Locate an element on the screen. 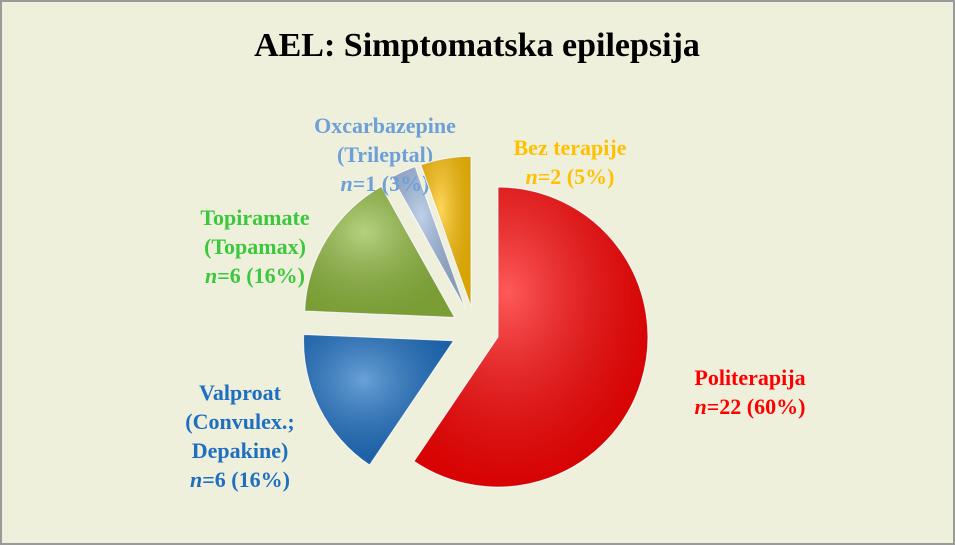  slice-label: Bez terapije is located at coordinates (570, 147).